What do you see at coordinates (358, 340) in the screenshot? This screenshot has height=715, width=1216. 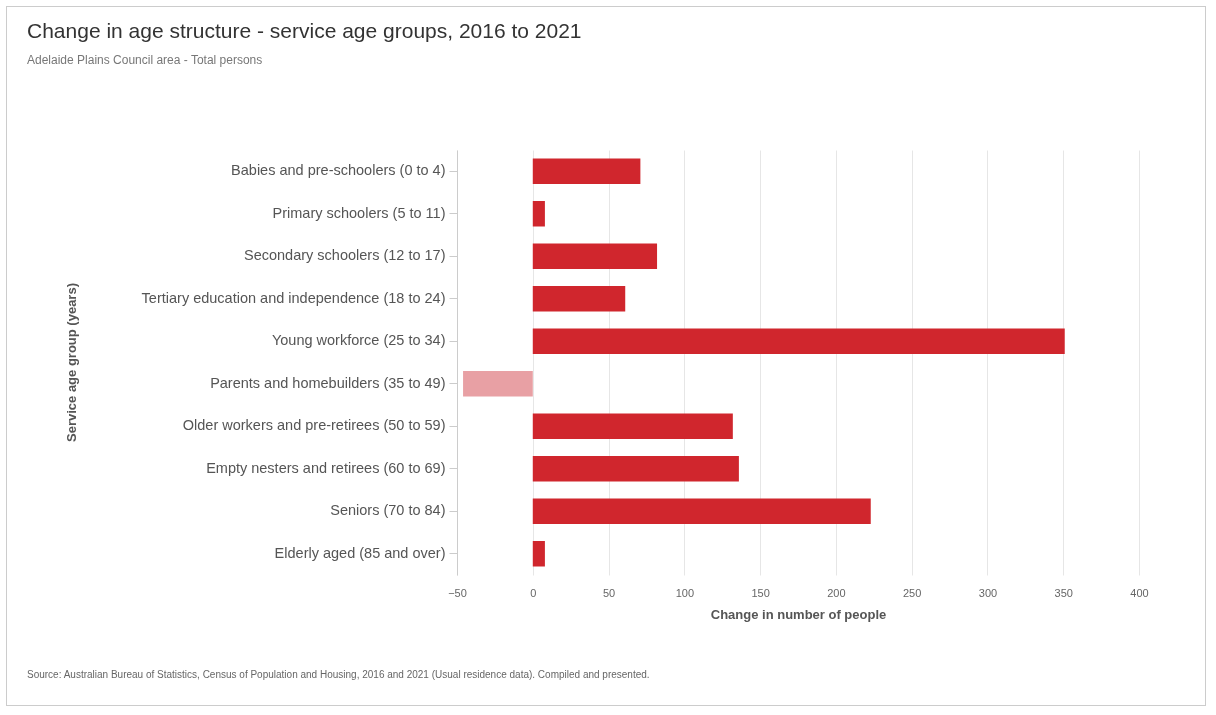 I see `y-tick-label: Young workforce (25 to 34)` at bounding box center [358, 340].